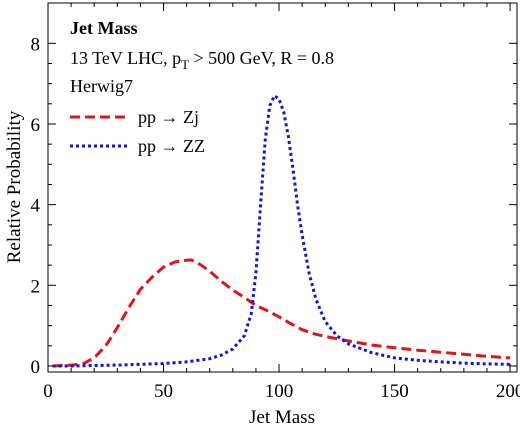  What do you see at coordinates (137, 131) in the screenshot?
I see `legend: pp → Zj pp → ZZ` at bounding box center [137, 131].